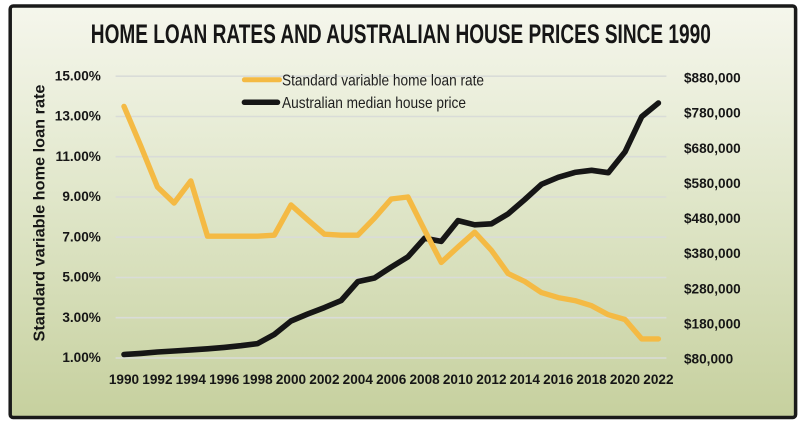 This screenshot has height=421, width=800. I want to click on svg-text: $280,000, so click(712, 288).